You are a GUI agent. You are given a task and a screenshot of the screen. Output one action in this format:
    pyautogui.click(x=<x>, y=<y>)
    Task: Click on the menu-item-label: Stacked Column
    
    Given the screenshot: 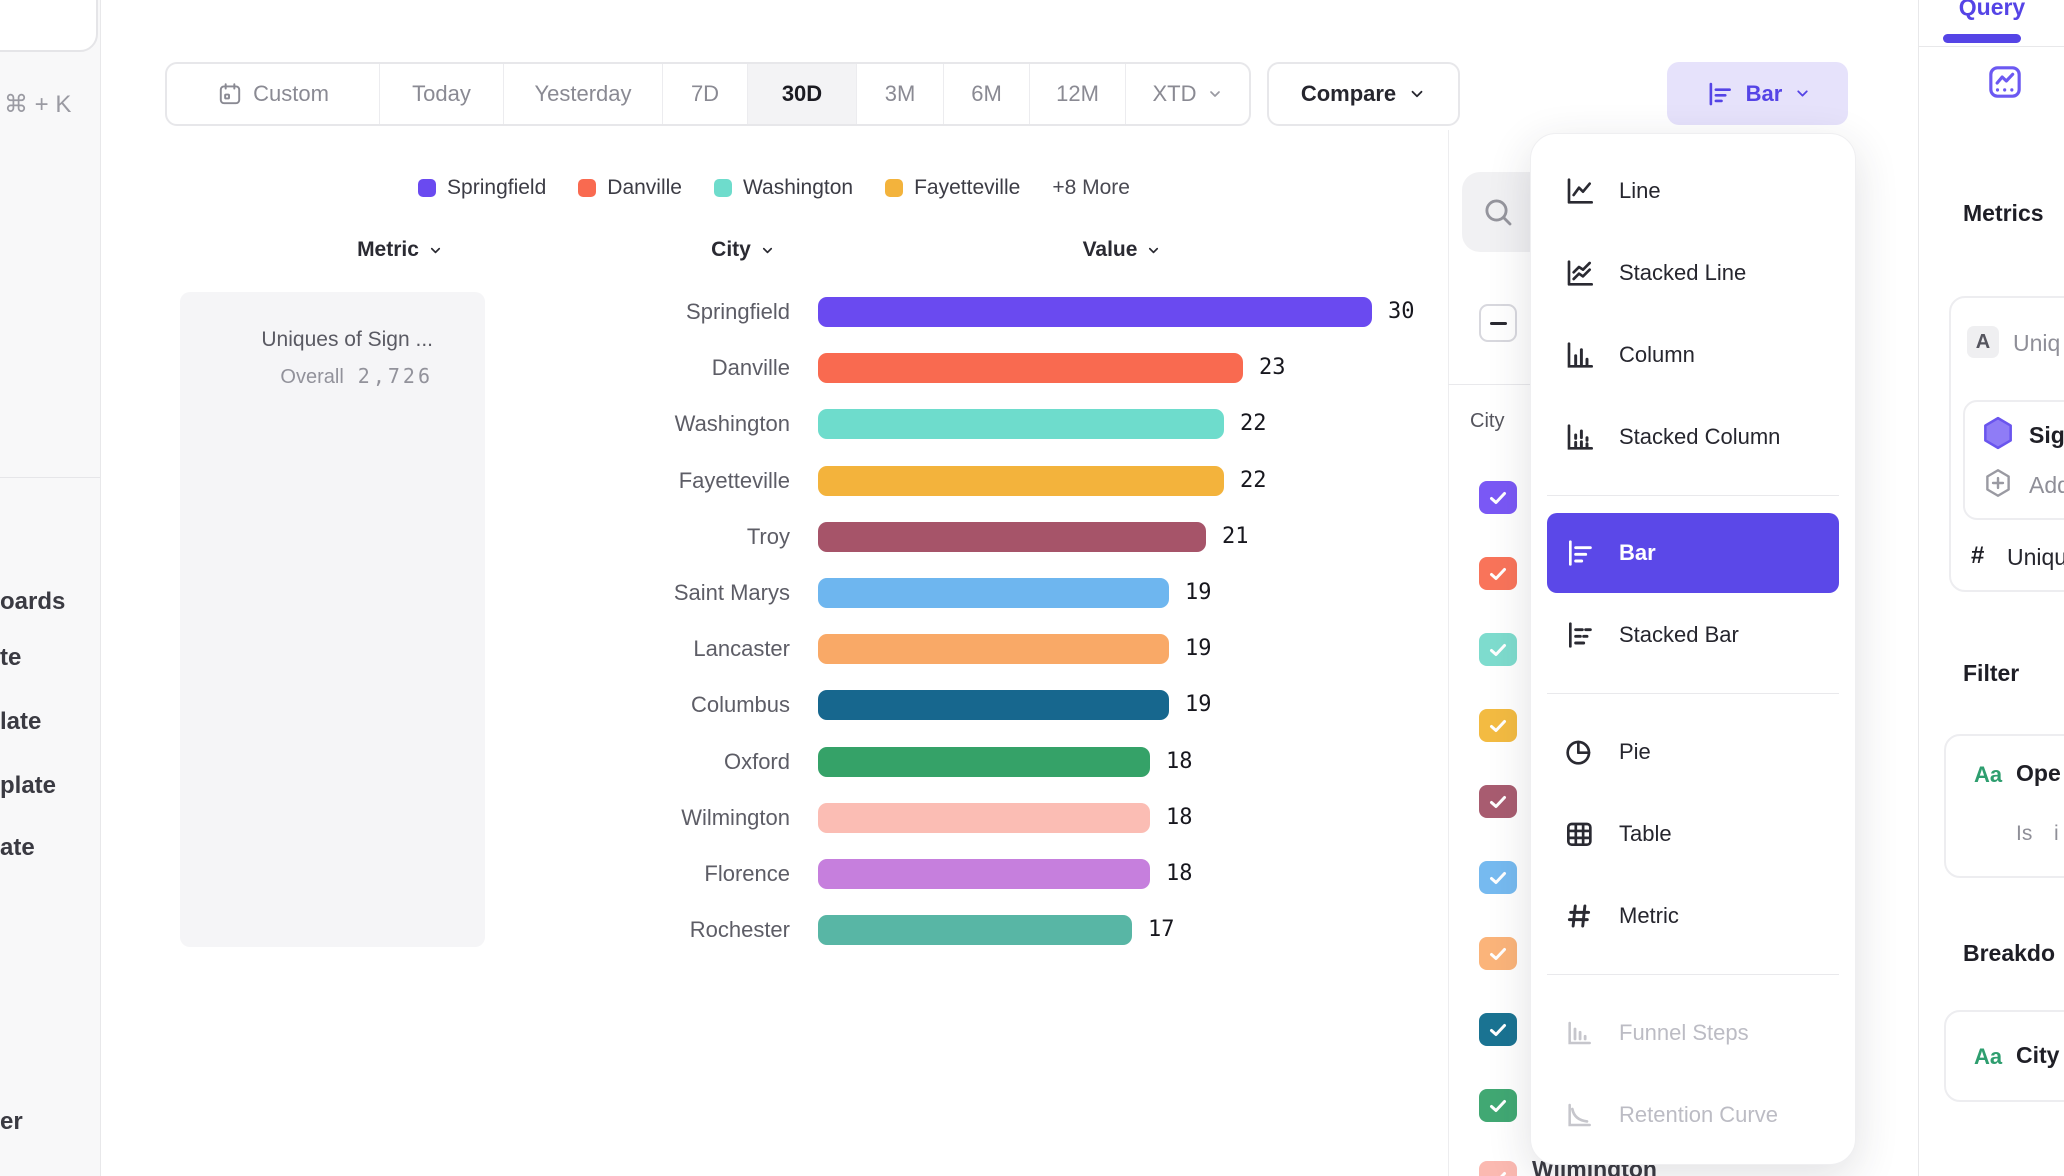 What is the action you would take?
    pyautogui.click(x=1700, y=436)
    